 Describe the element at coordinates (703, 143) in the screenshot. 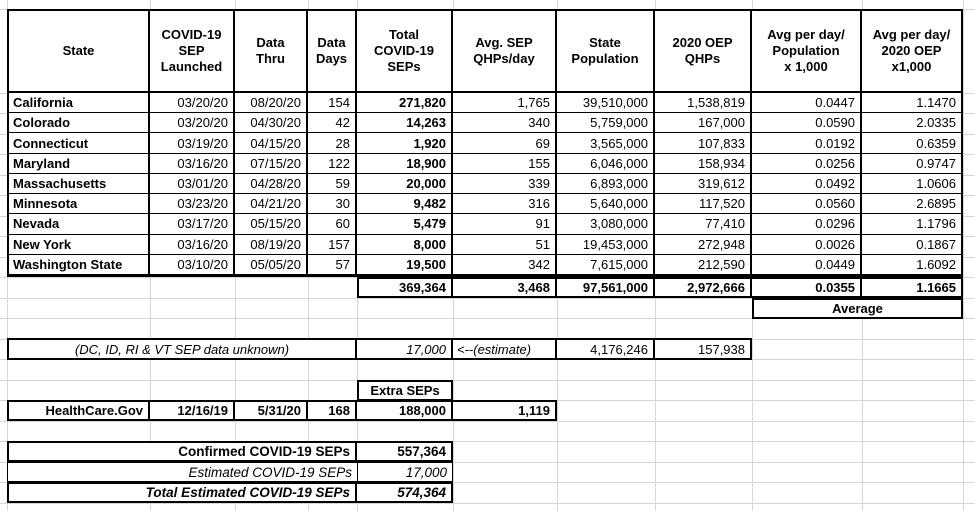

I see `cell-oep-qhps: 107,833` at that location.